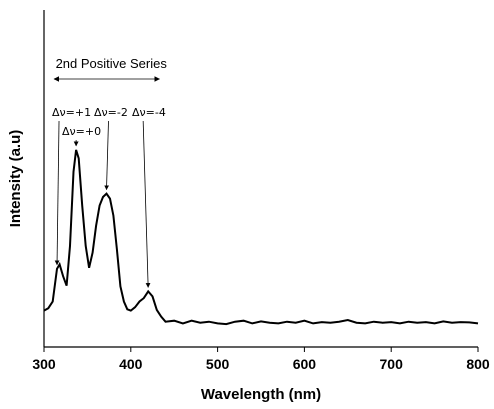  Describe the element at coordinates (305, 364) in the screenshot. I see `x-tick-label-3: 600` at that location.